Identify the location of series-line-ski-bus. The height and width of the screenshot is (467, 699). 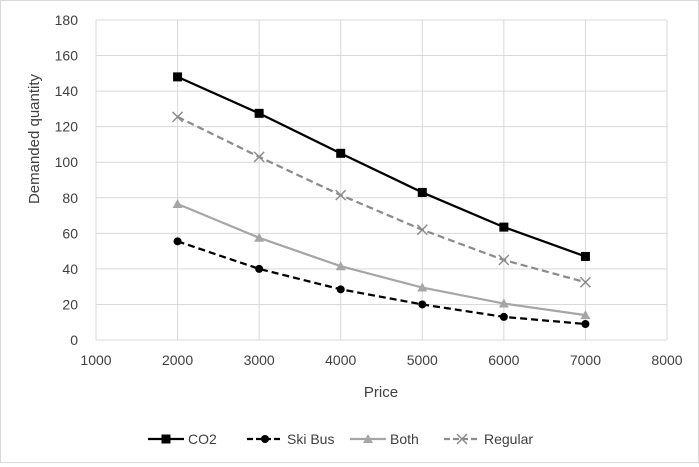
(381, 283).